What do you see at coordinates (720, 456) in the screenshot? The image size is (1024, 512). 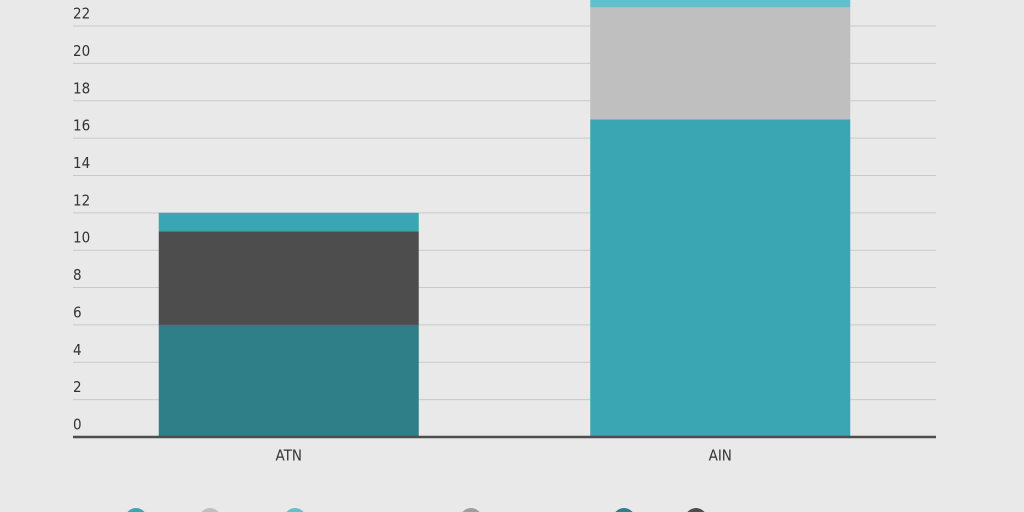 I see `x-tick-label: AIN` at bounding box center [720, 456].